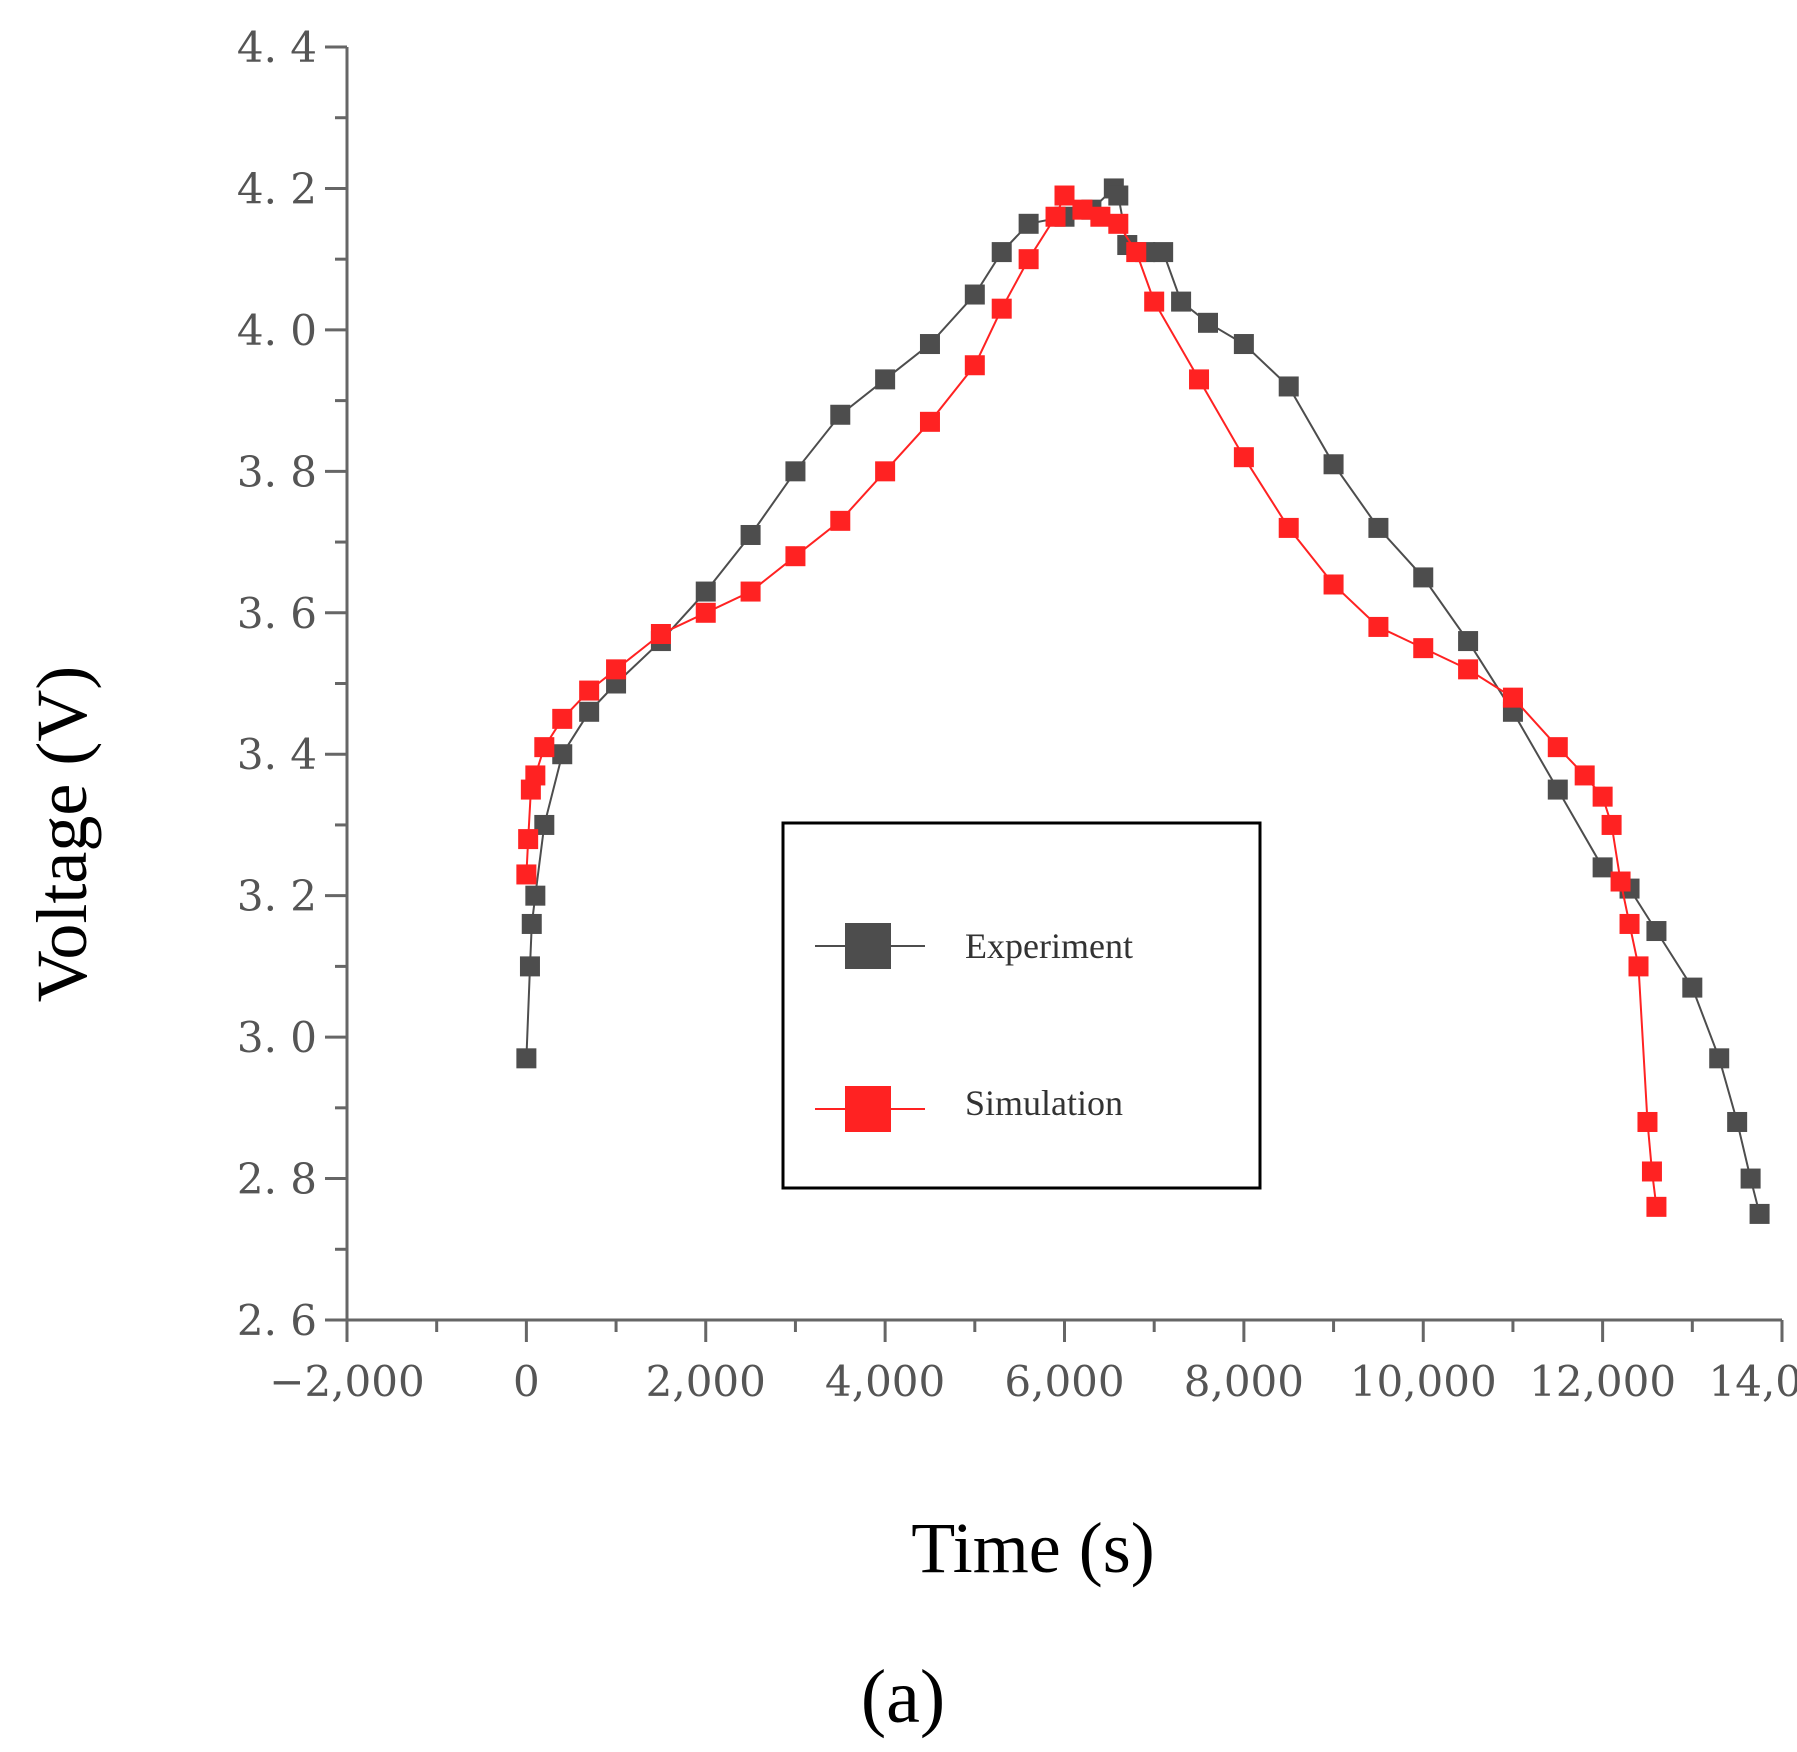 The height and width of the screenshot is (1752, 1797). Describe the element at coordinates (1753, 1381) in the screenshot. I see `x-tick-label: 14,000` at that location.